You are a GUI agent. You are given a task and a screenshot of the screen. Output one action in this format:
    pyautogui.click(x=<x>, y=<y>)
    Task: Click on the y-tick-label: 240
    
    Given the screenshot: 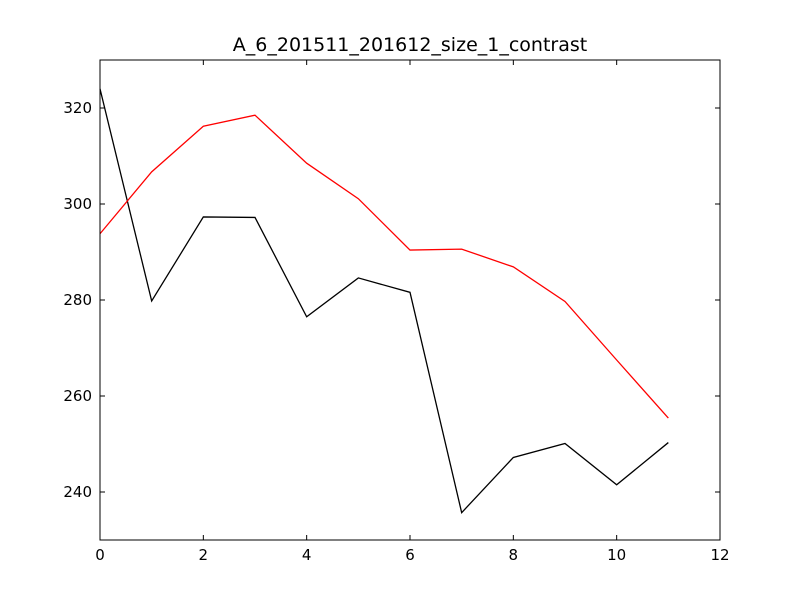 What is the action you would take?
    pyautogui.click(x=77, y=492)
    